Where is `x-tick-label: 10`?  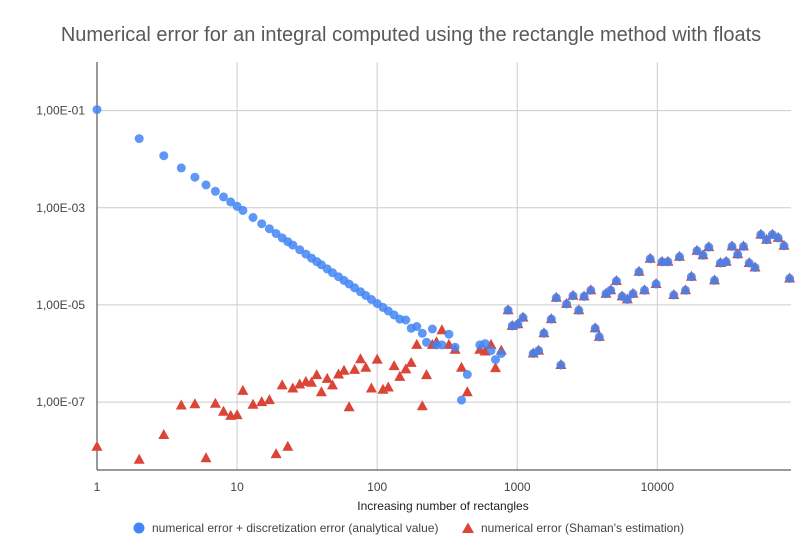 x-tick-label: 10 is located at coordinates (237, 487).